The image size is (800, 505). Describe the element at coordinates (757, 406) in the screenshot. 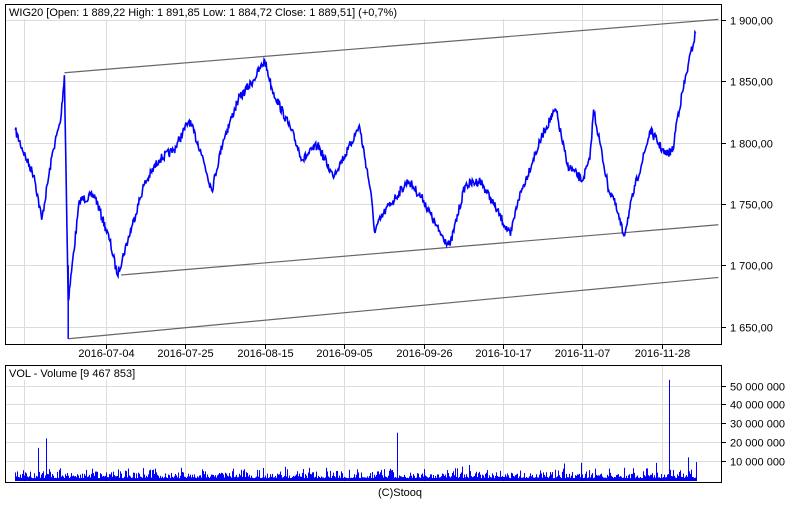

I see `volume-tick-label: 40 000 000` at that location.